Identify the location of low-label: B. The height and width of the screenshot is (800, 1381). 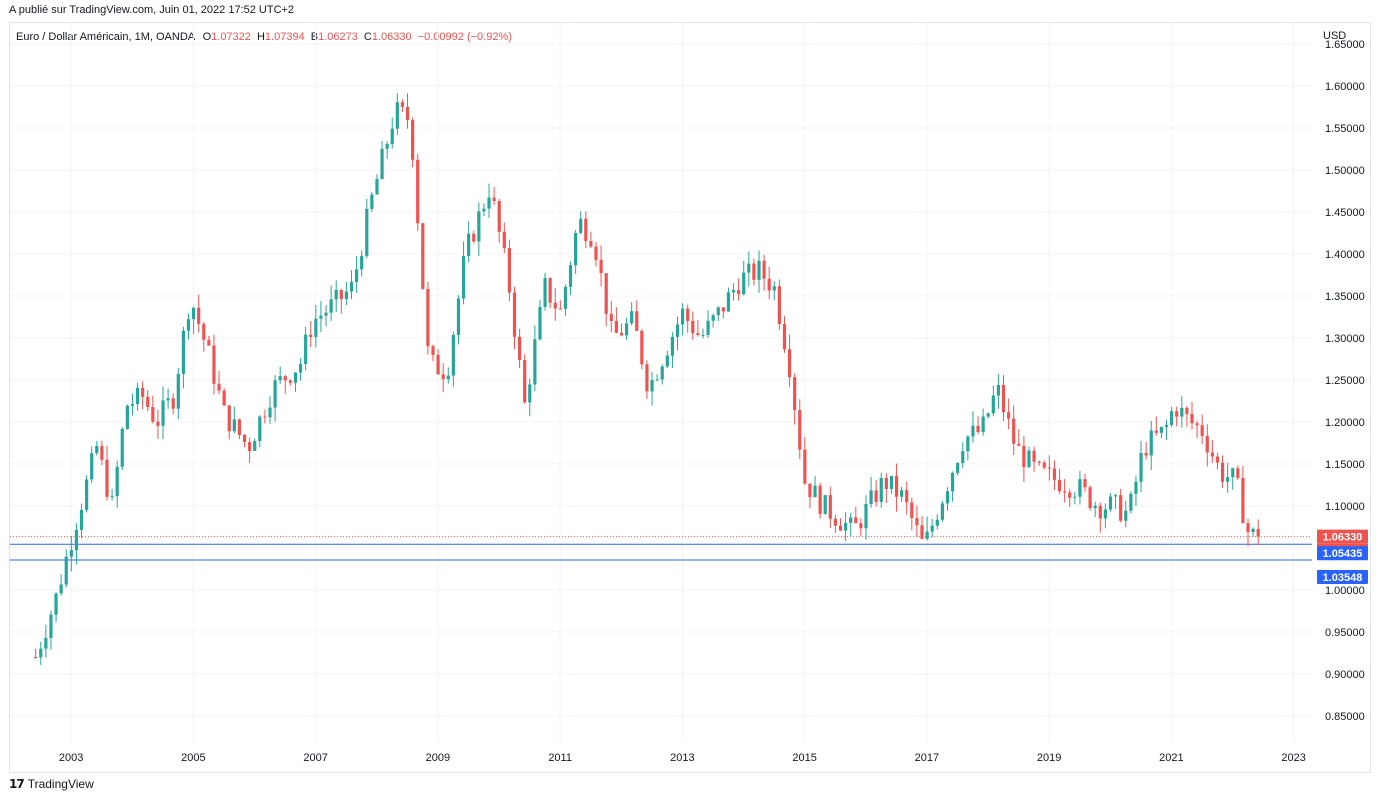
(314, 37).